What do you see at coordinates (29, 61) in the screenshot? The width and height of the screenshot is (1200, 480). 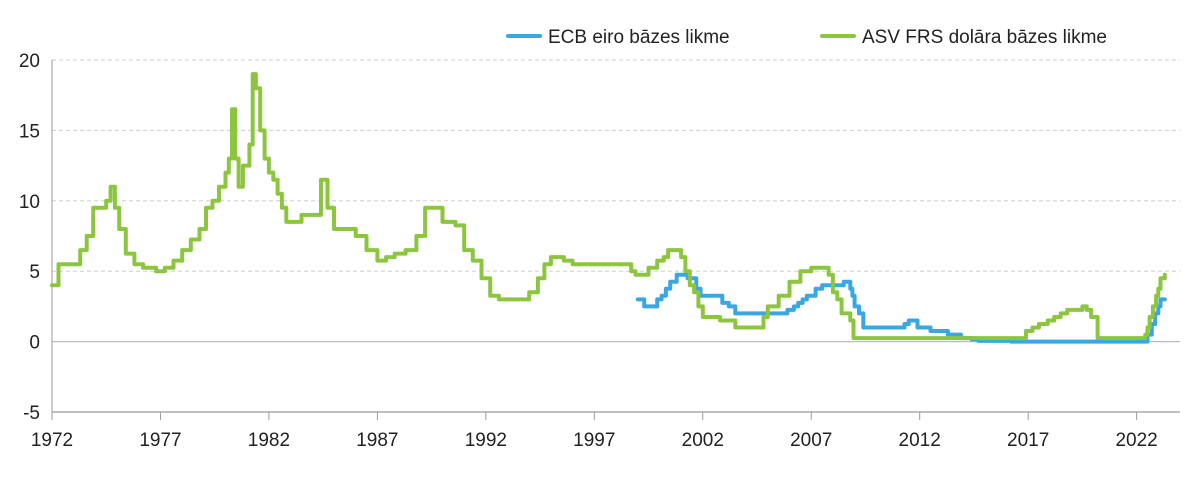 I see `y-tick-label: 20` at bounding box center [29, 61].